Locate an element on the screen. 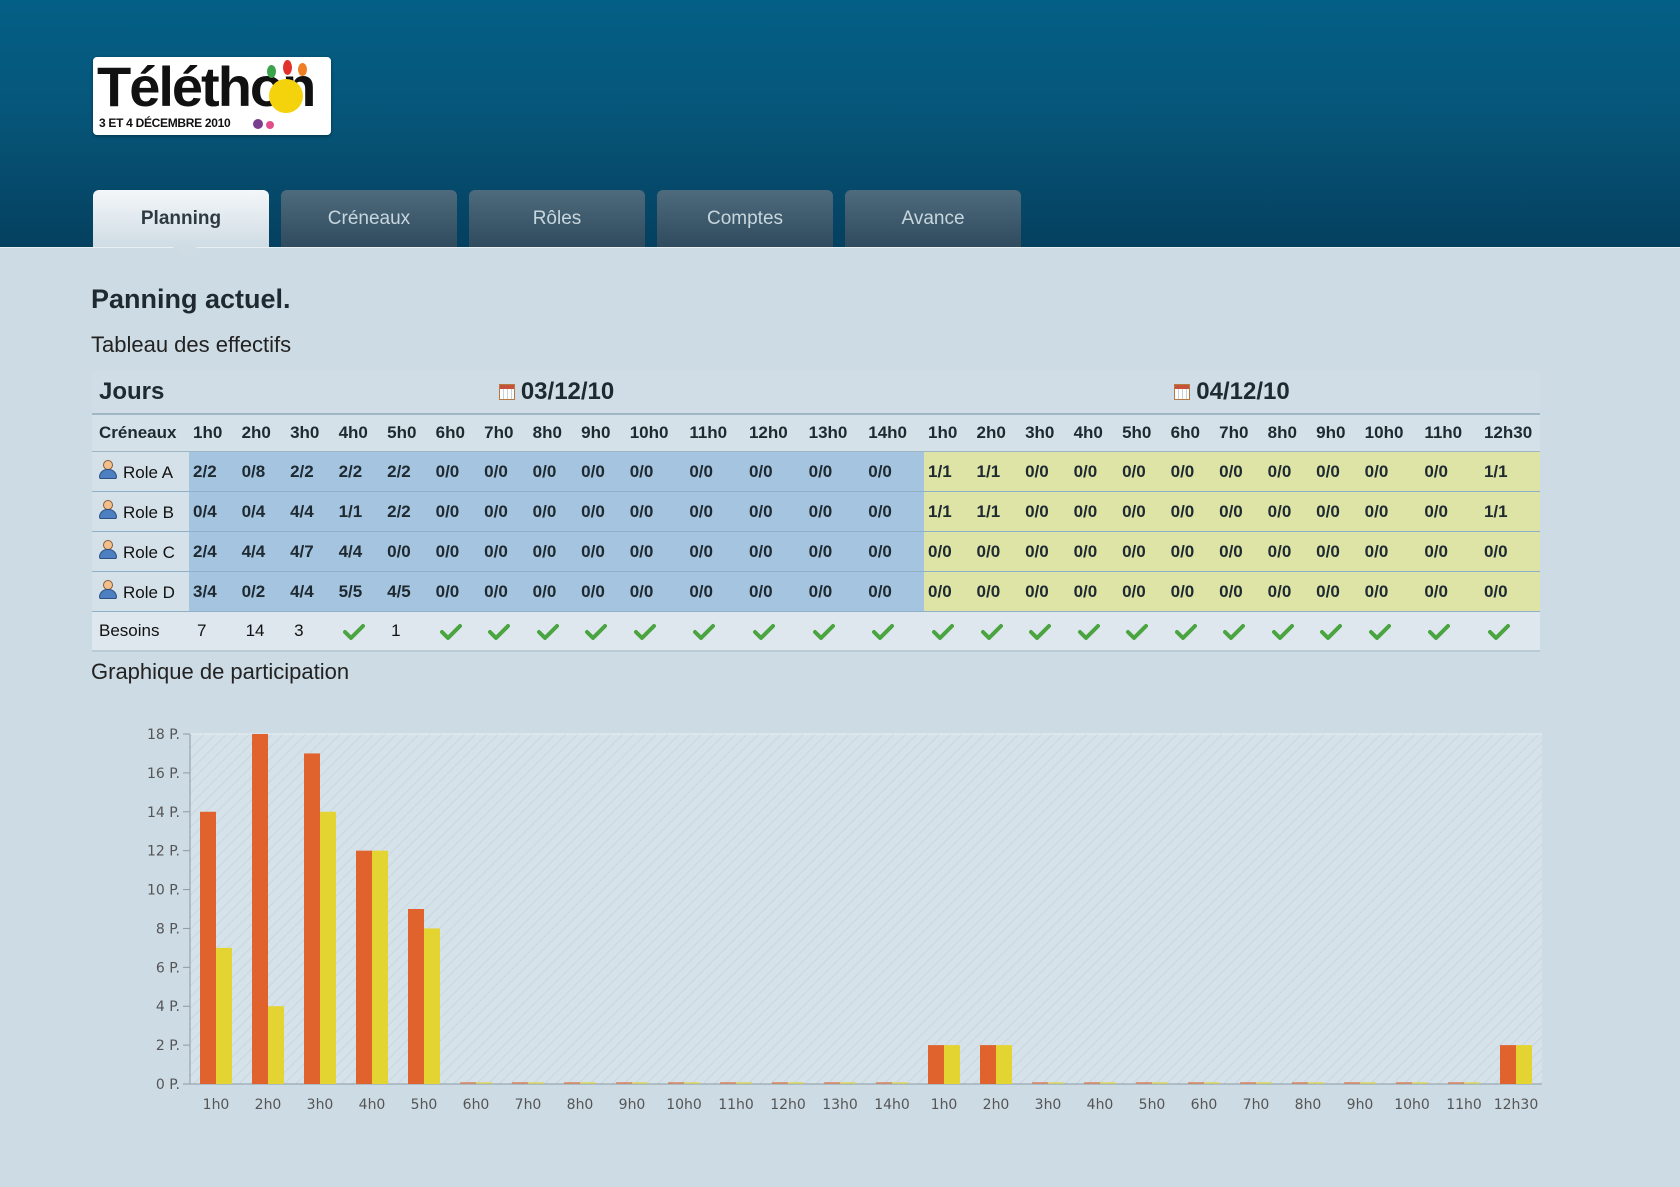 This screenshot has width=1680, height=1187. table-title: Tableau des effectifs is located at coordinates (191, 344).